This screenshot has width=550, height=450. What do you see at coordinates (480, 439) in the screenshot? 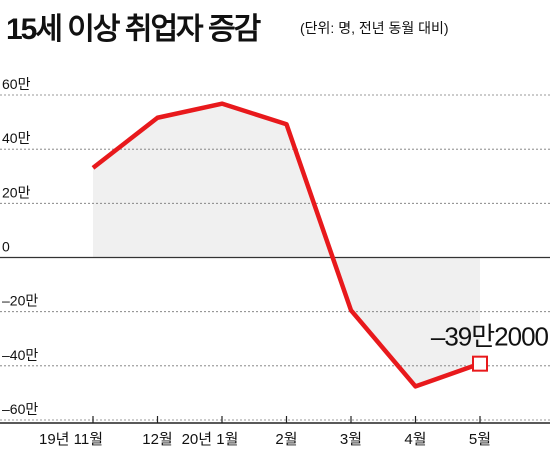
I see `x-tick-label: 5월` at bounding box center [480, 439].